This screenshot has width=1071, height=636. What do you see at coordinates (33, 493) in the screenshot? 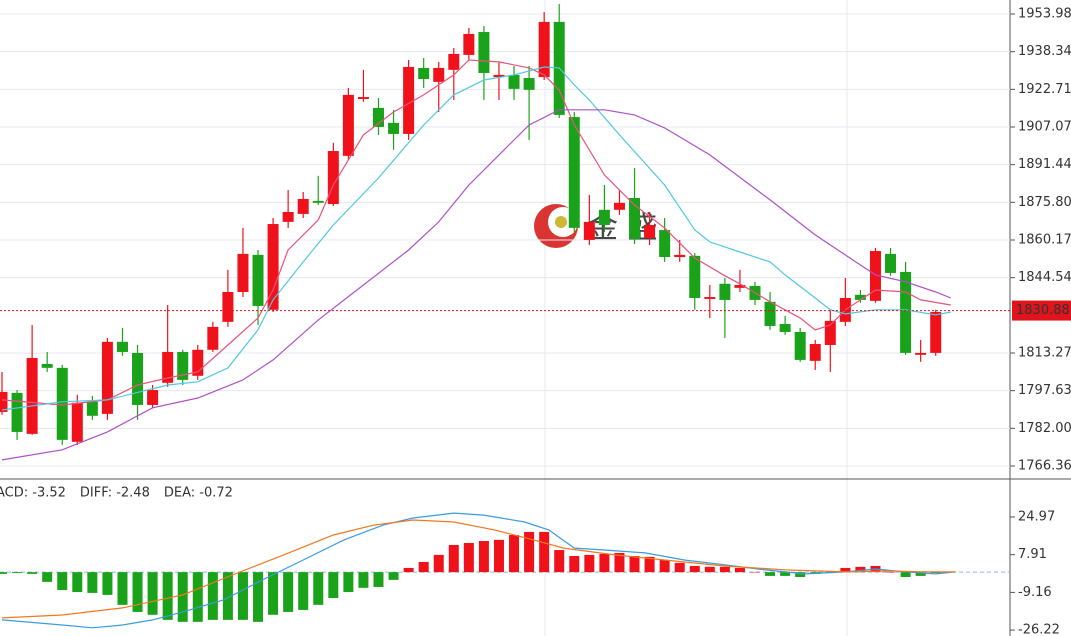
I see `legend-entry: ACD: -3.52` at bounding box center [33, 493].